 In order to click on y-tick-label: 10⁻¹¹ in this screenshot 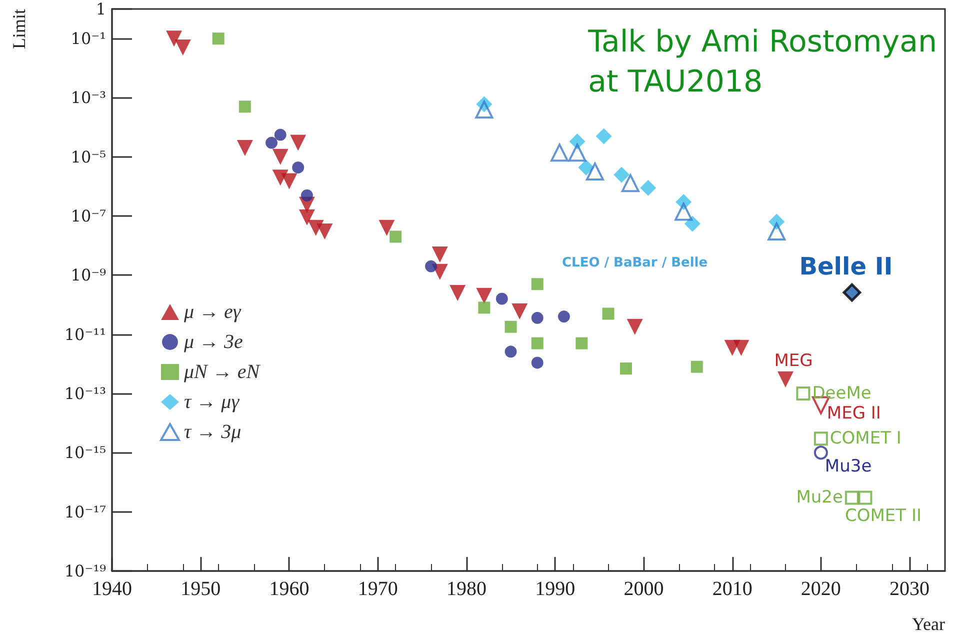, I will do `click(85, 334)`.